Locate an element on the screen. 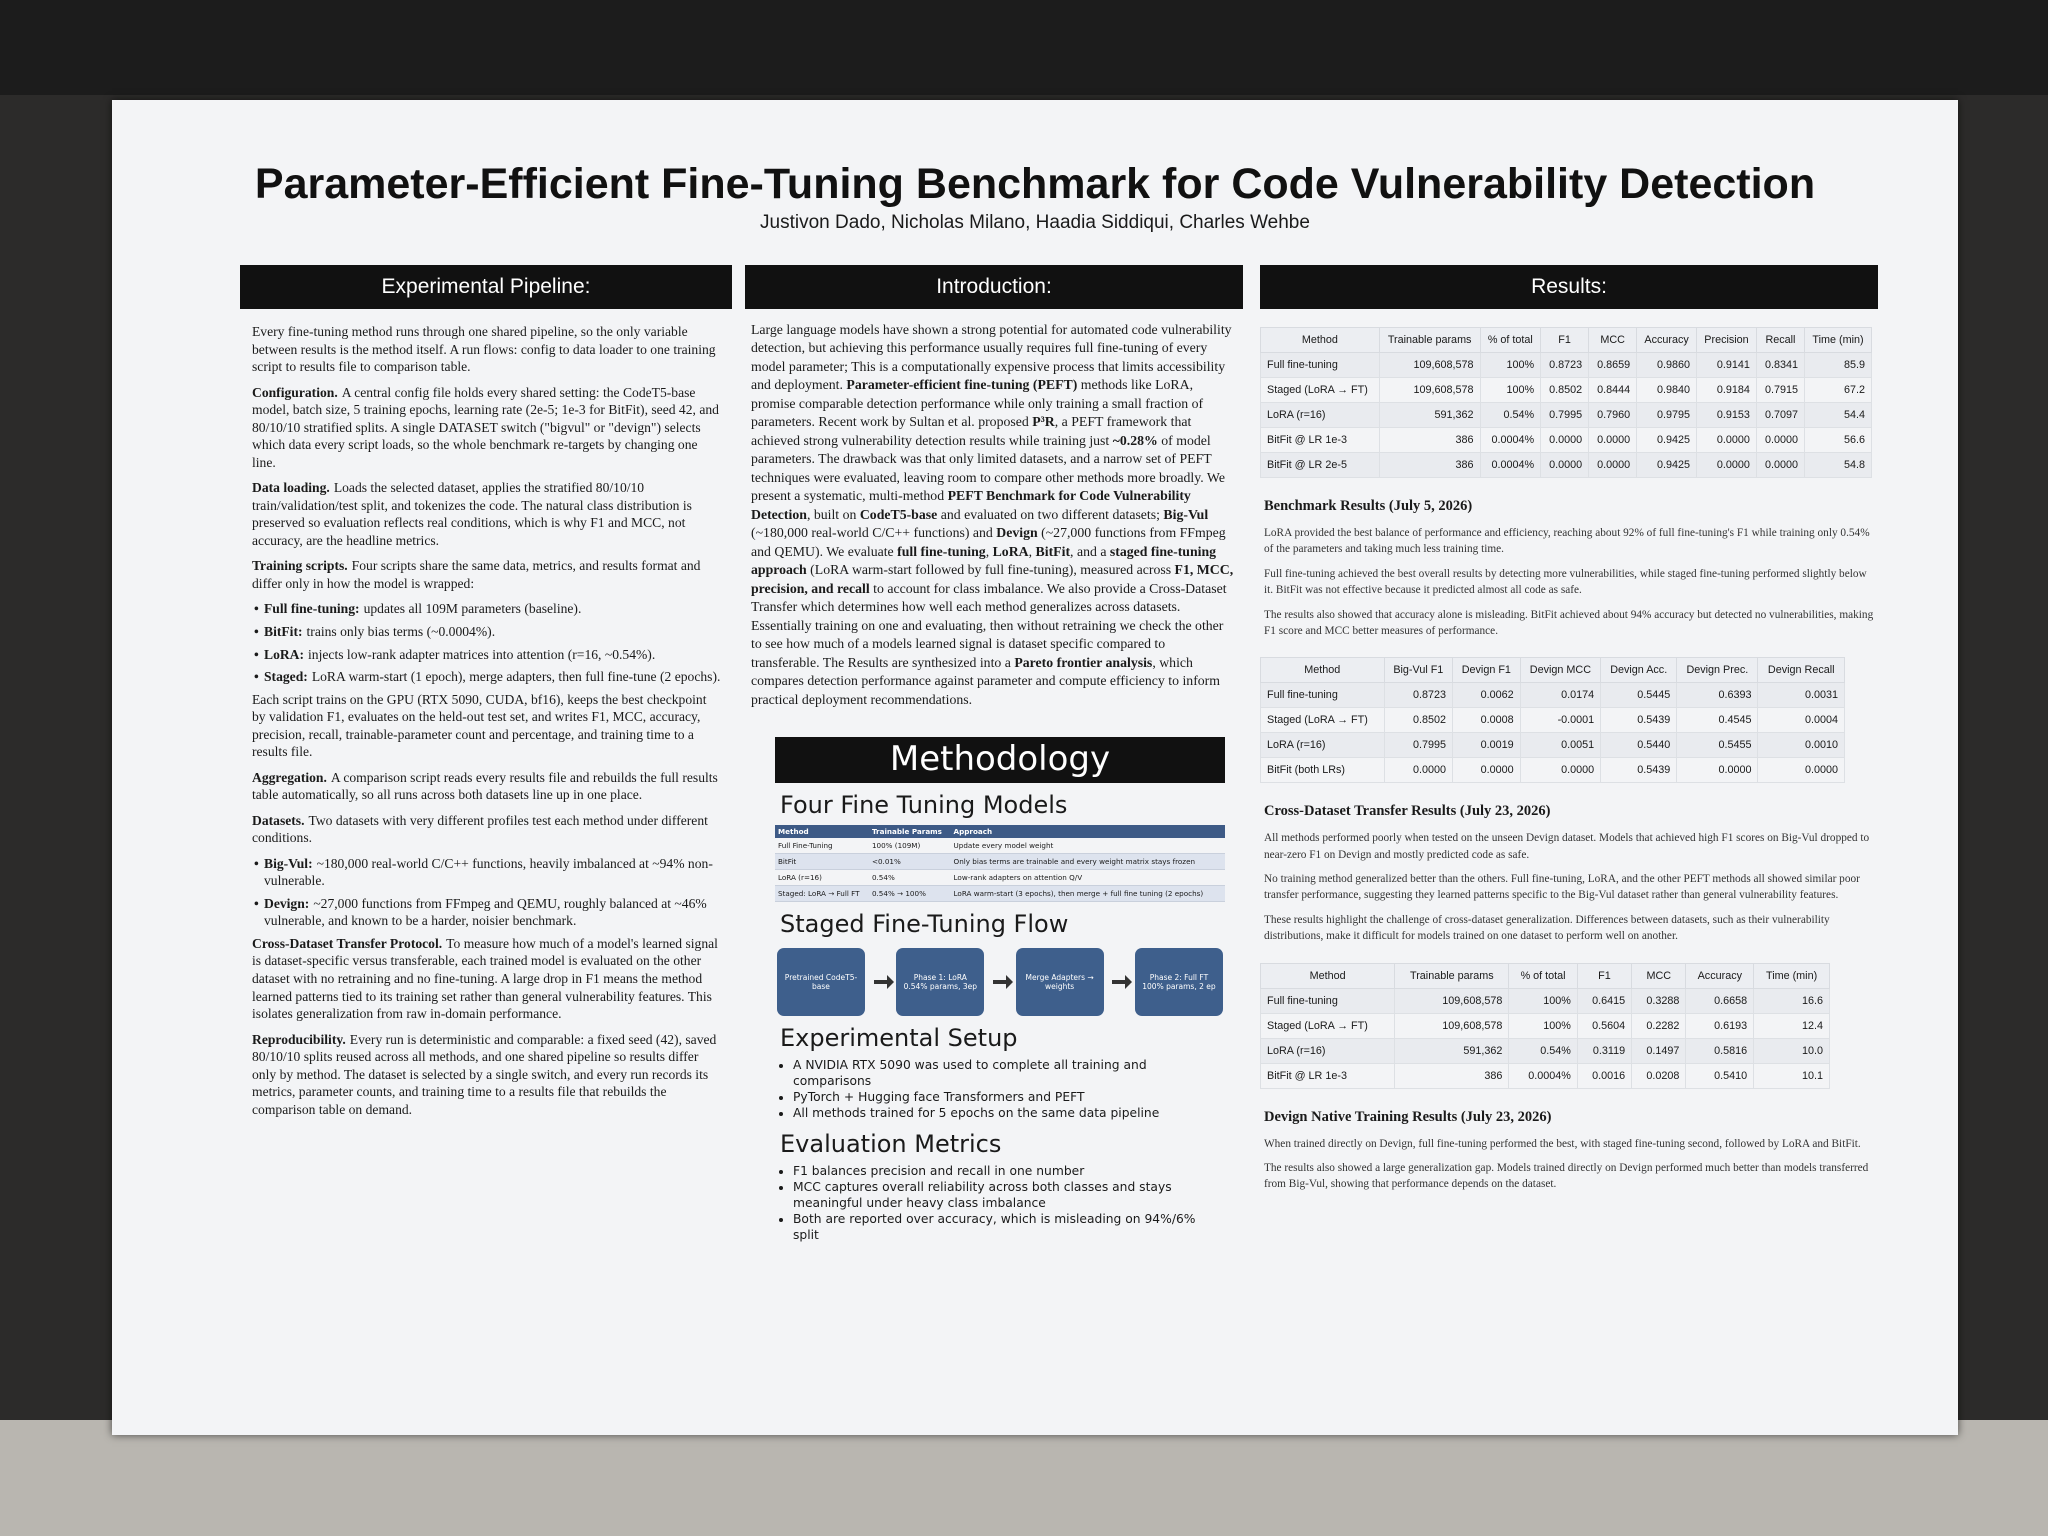 The width and height of the screenshot is (2048, 1536). header-cell: % of total is located at coordinates (1510, 340).